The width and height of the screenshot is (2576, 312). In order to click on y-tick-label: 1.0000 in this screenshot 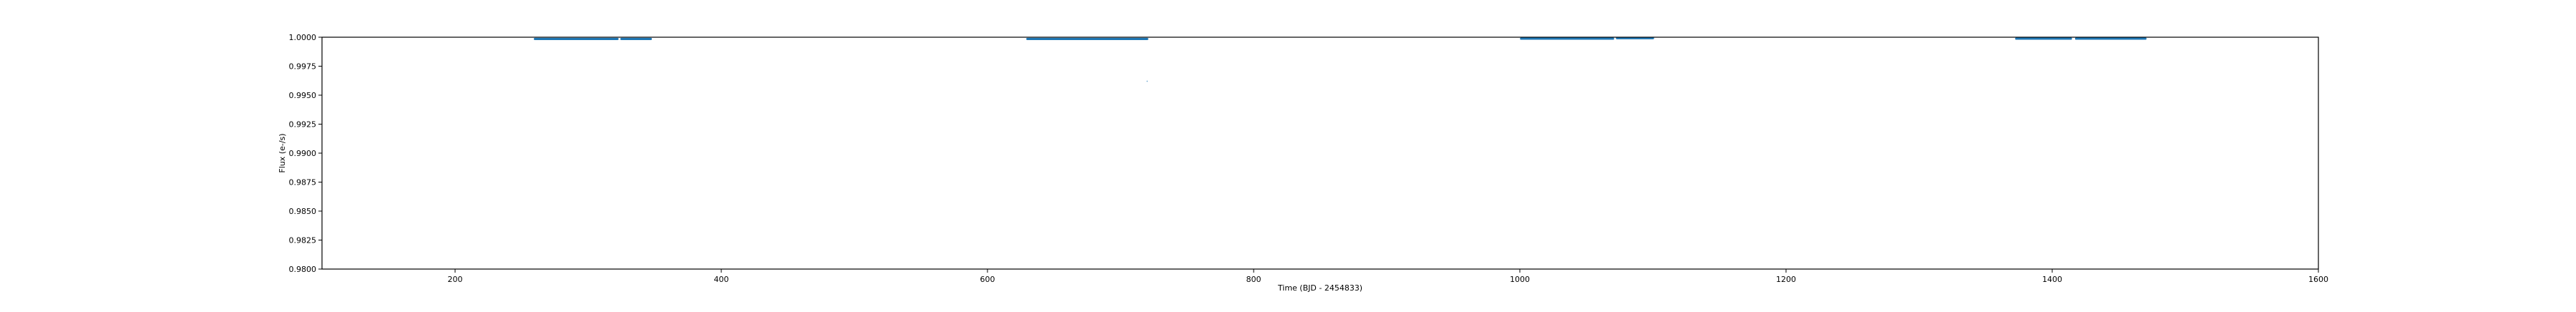, I will do `click(303, 37)`.